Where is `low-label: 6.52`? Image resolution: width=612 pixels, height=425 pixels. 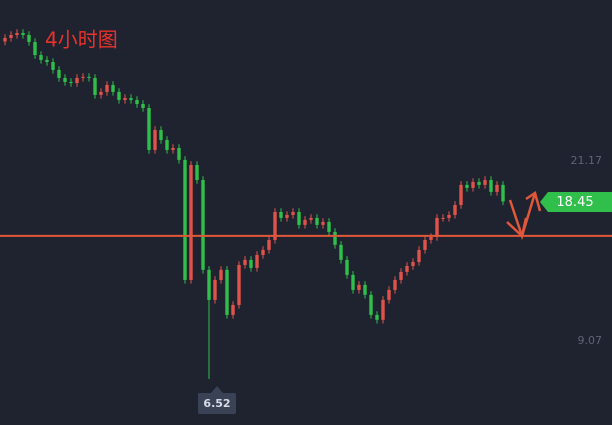 low-label: 6.52 is located at coordinates (216, 403).